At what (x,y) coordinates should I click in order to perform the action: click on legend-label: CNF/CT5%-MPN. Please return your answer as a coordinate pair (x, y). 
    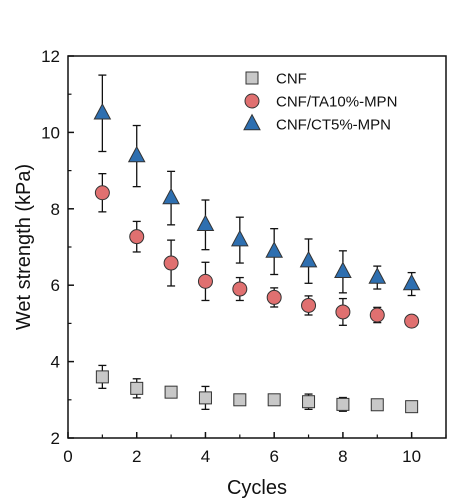
    Looking at the image, I should click on (333, 125).